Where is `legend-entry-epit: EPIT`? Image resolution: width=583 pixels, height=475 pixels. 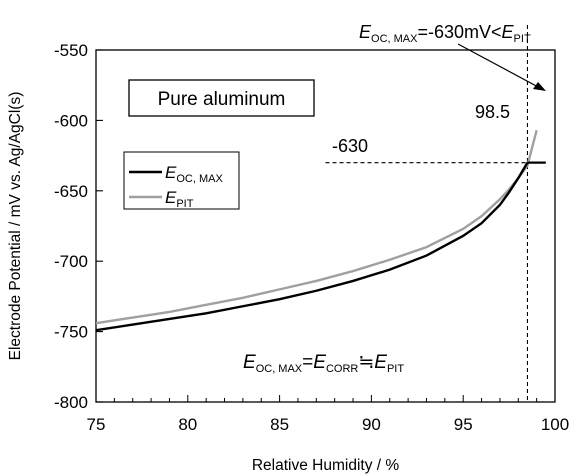 legend-entry-epit: EPIT is located at coordinates (179, 199).